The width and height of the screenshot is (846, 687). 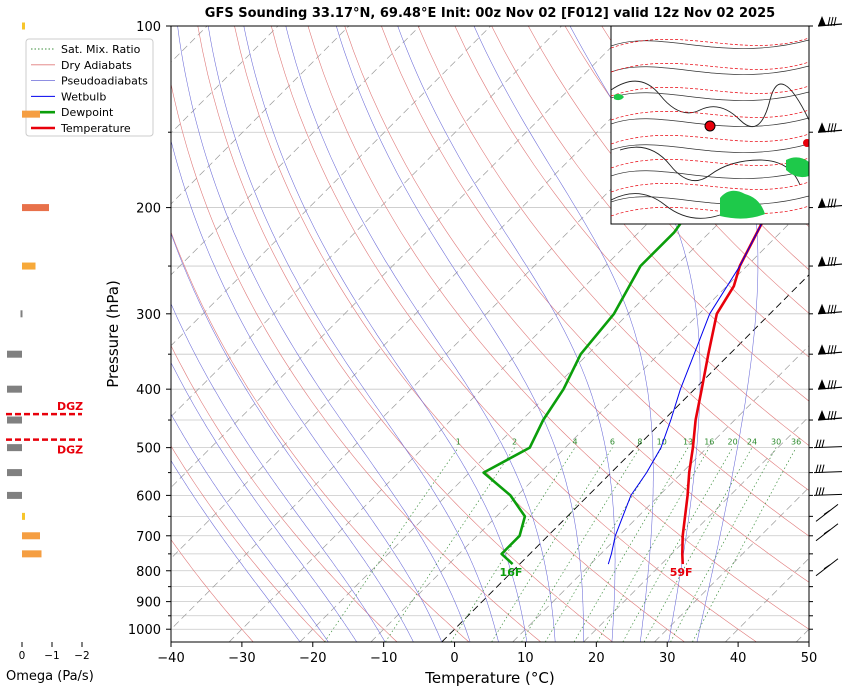 What do you see at coordinates (681, 572) in the screenshot?
I see `surface-temp-label: 59F` at bounding box center [681, 572].